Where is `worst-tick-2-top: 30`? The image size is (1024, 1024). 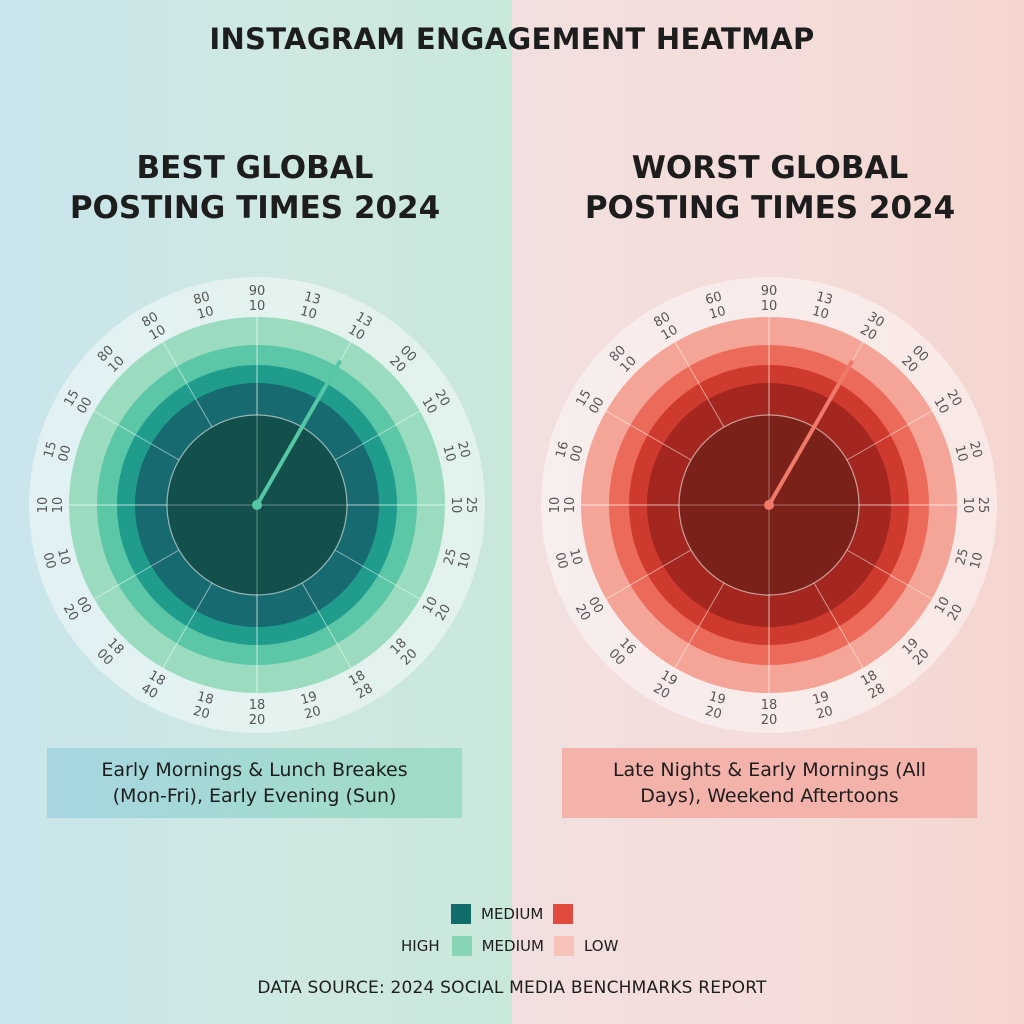
worst-tick-2-top: 30 is located at coordinates (876, 319).